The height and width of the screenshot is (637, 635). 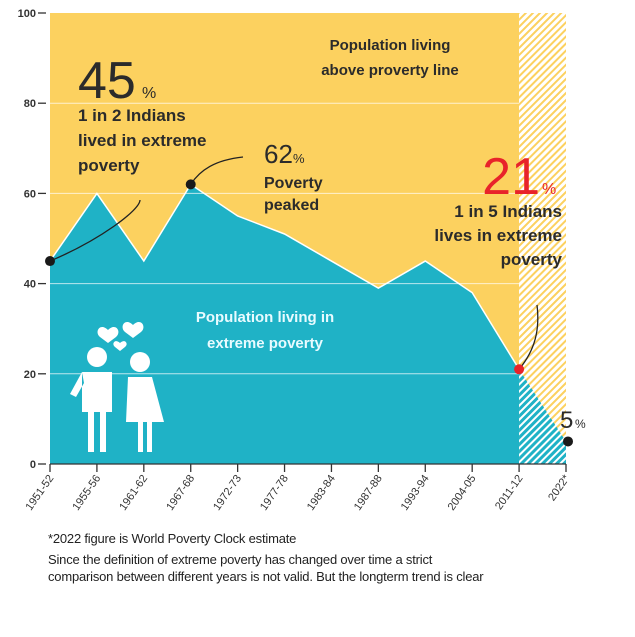 I want to click on annotation-text: lived in extreme, so click(x=142, y=140).